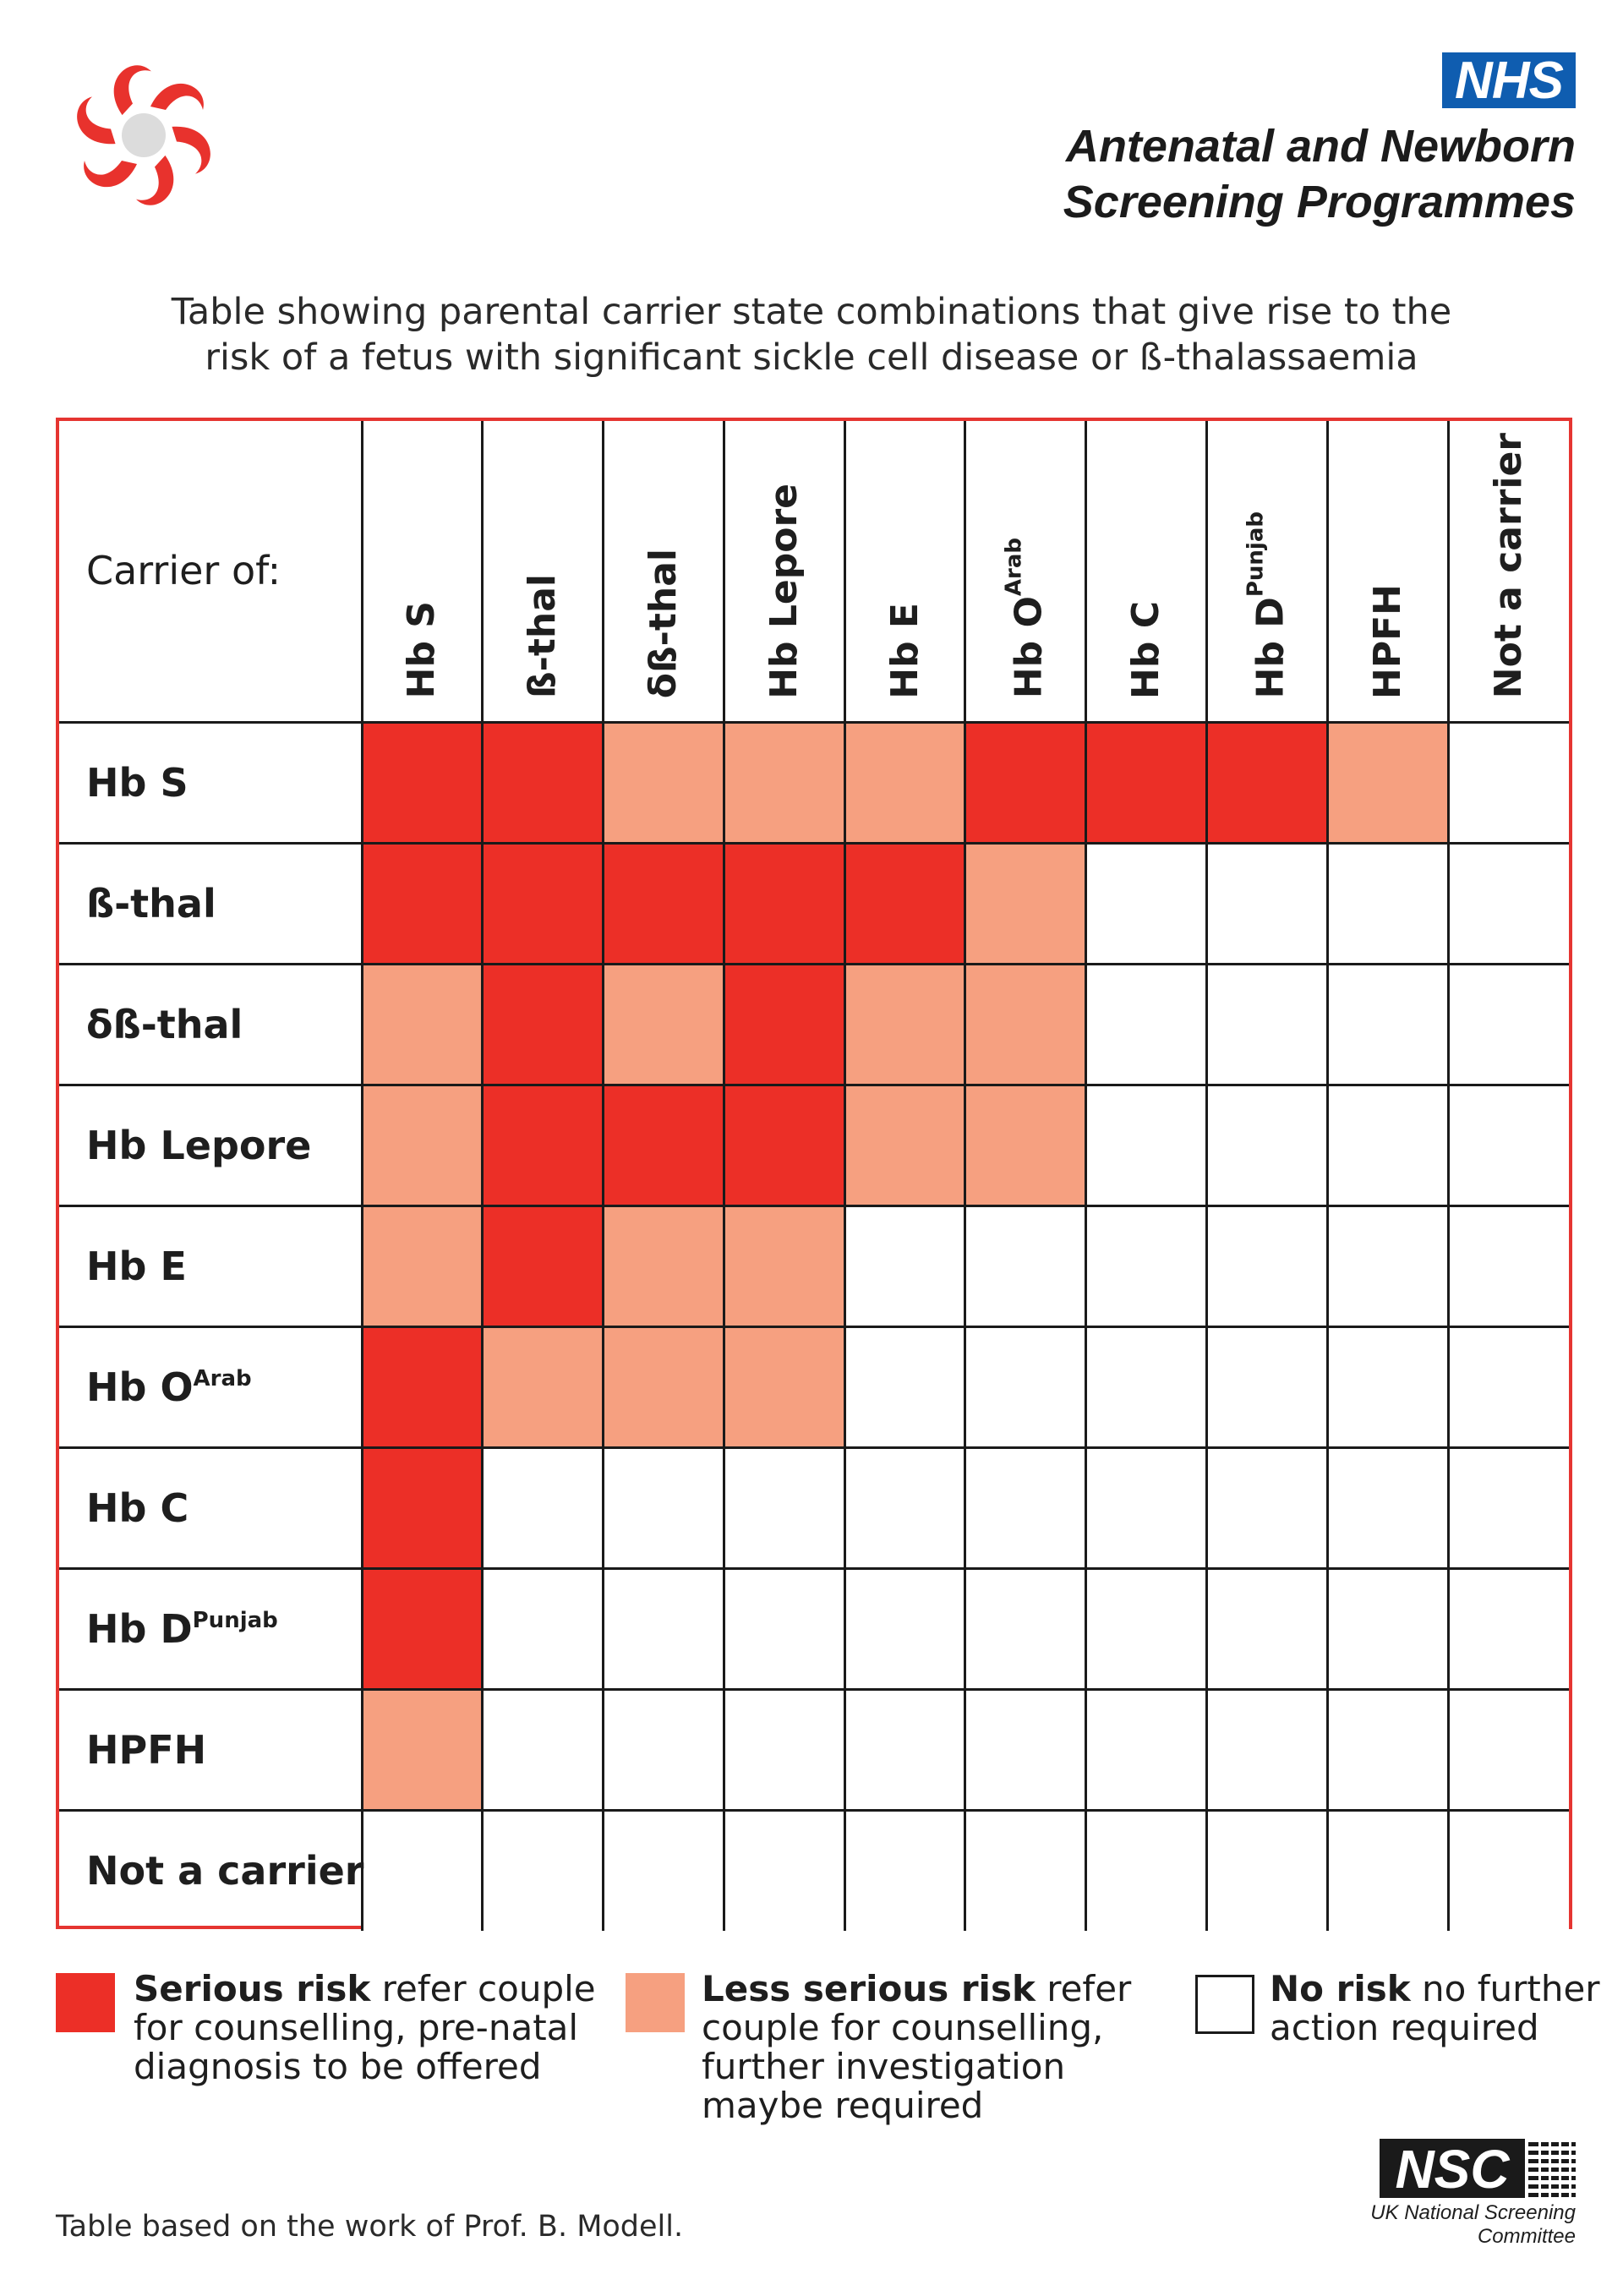 The width and height of the screenshot is (1623, 2296). What do you see at coordinates (1271, 648) in the screenshot?
I see `column-header-base: Hb D` at bounding box center [1271, 648].